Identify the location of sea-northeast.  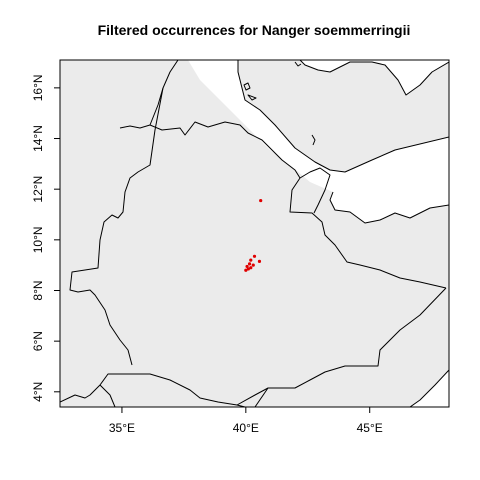
(374, 77).